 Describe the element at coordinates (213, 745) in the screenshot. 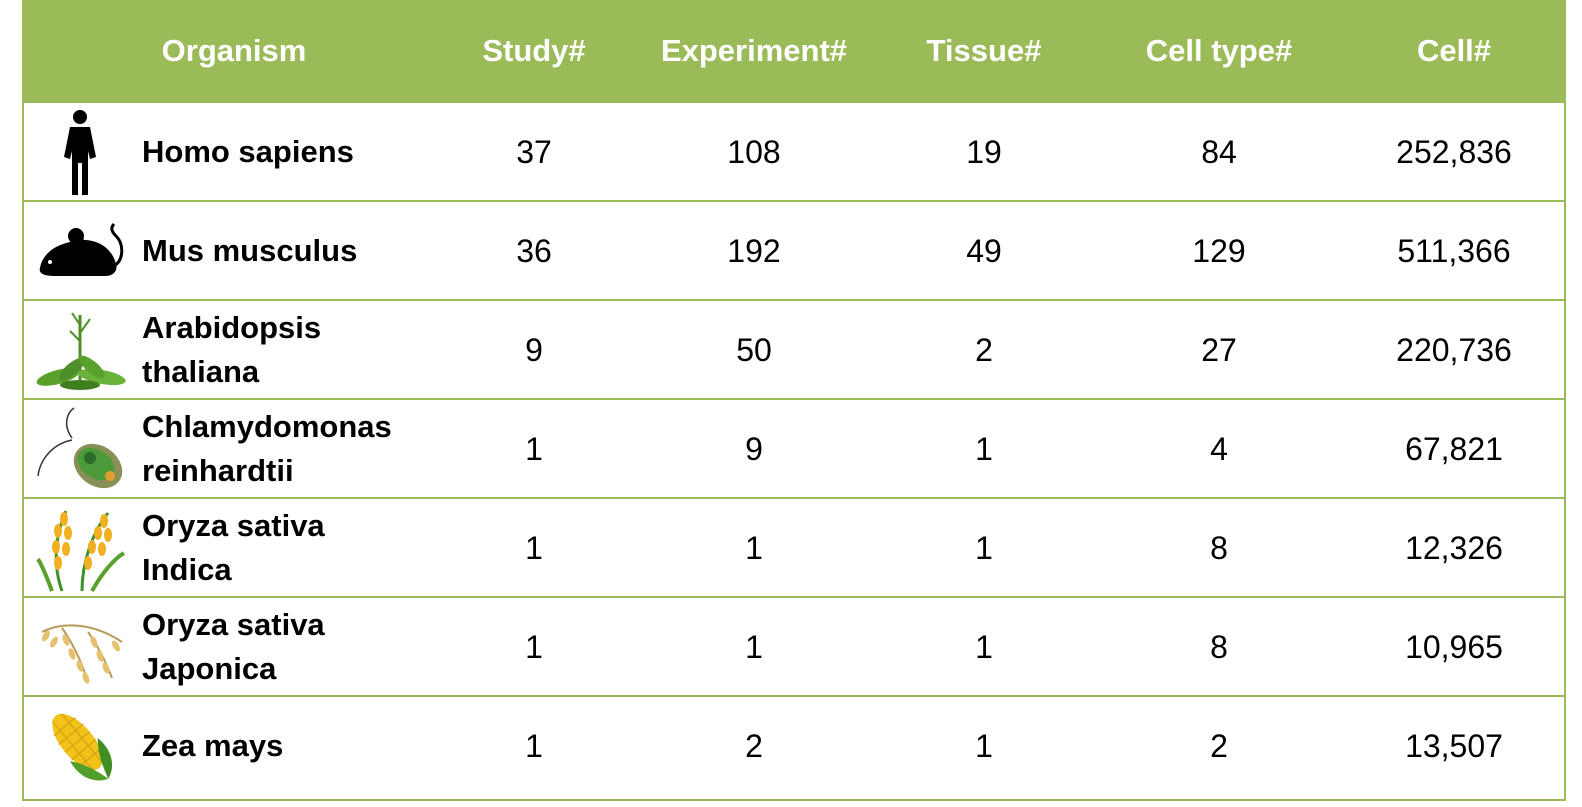

I see `organism-name-line1: Zea mays` at that location.